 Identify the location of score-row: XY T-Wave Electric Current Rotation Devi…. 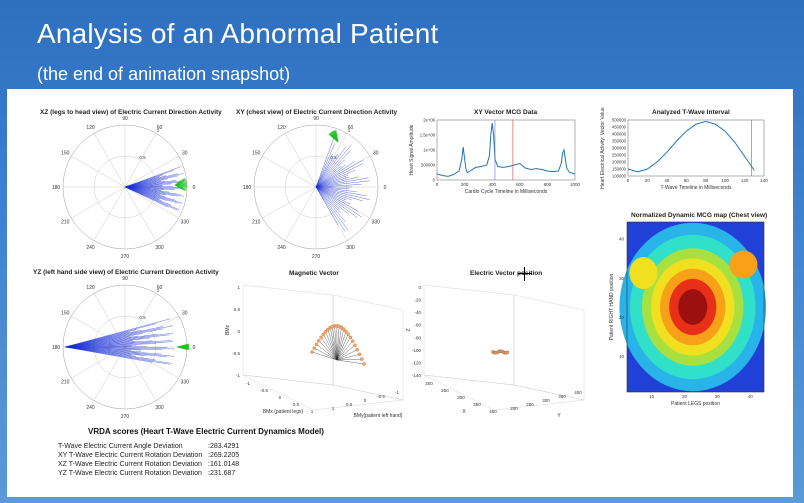
(149, 455).